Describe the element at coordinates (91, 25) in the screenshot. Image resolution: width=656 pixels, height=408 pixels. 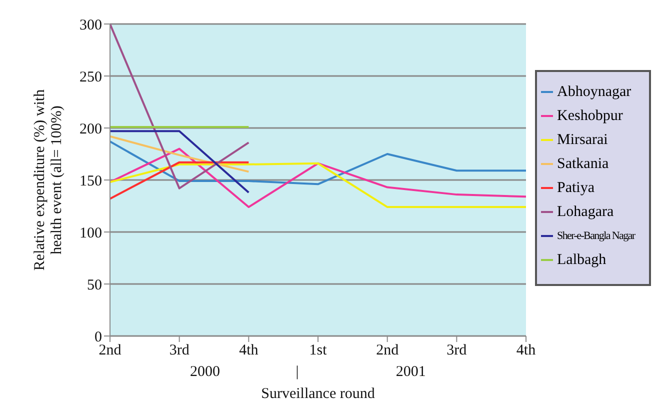
I see `y-tick-label: 300` at that location.